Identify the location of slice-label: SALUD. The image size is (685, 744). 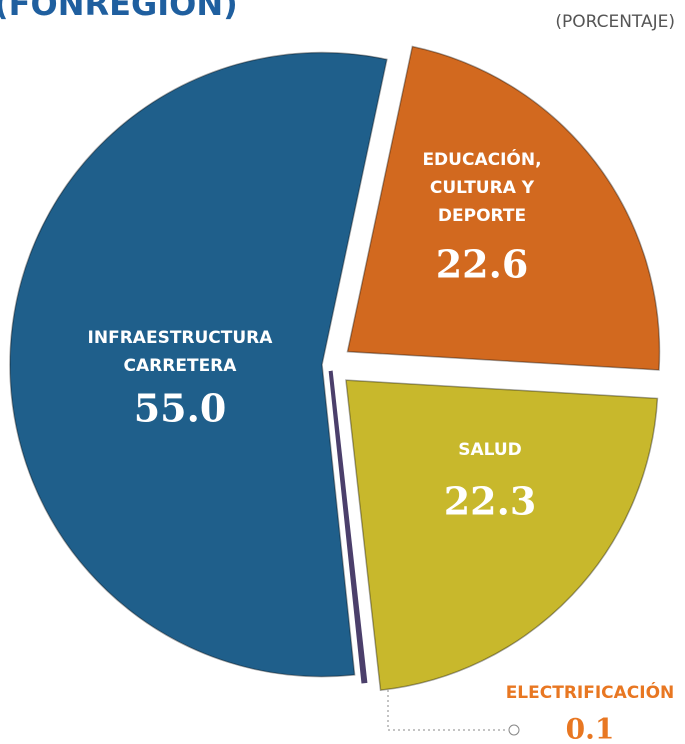
(490, 450).